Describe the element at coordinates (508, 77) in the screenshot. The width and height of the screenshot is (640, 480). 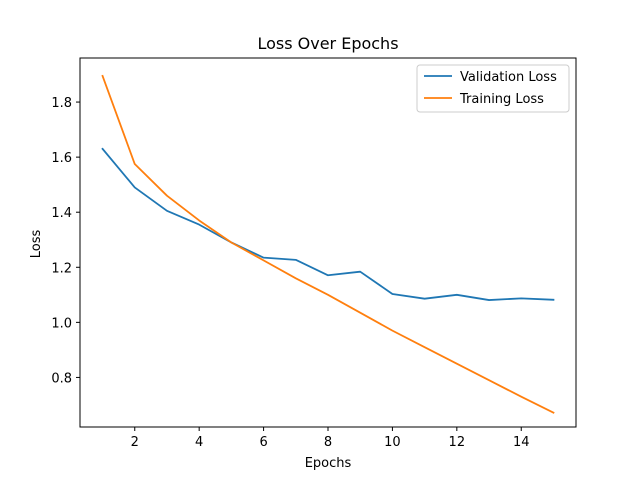
I see `legend-label-1: Validation Loss` at that location.